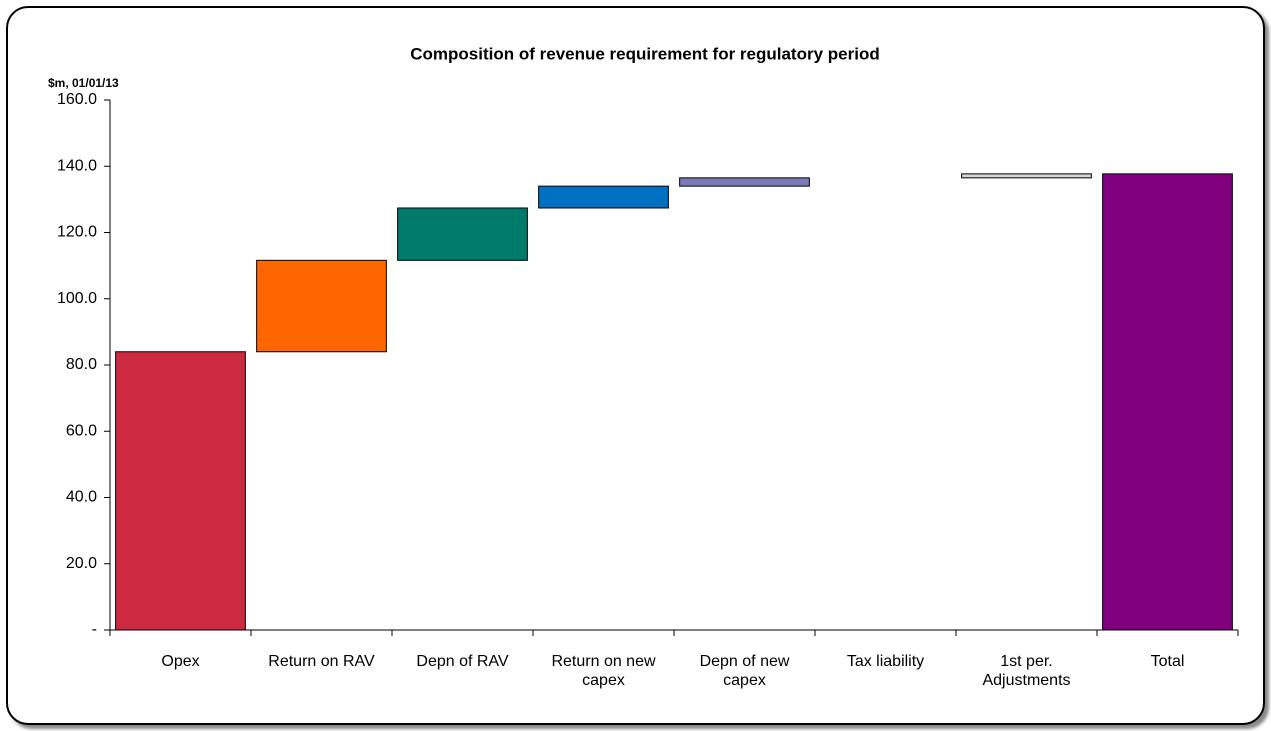  What do you see at coordinates (603, 671) in the screenshot?
I see `x-tick-label: Return on new capex` at bounding box center [603, 671].